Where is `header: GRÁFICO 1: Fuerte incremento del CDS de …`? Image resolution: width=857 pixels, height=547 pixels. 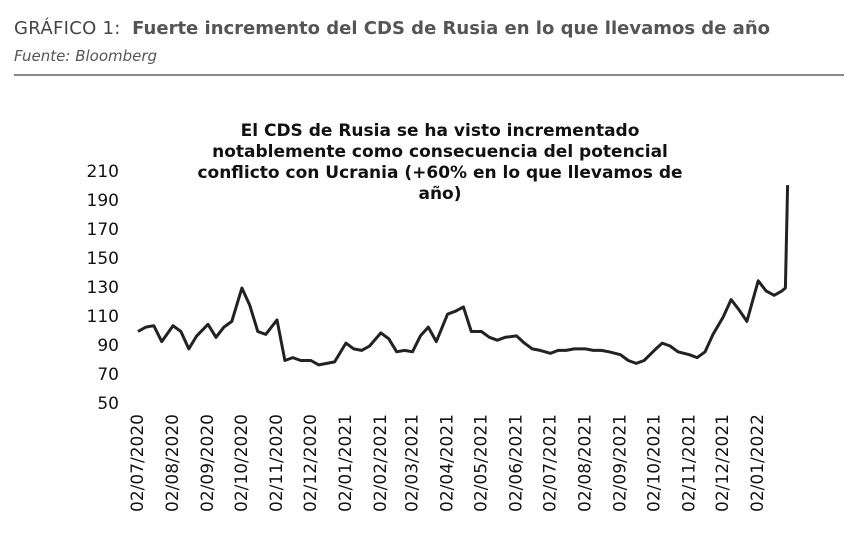 header: GRÁFICO 1: Fuerte incremento del CDS de … is located at coordinates (392, 28).